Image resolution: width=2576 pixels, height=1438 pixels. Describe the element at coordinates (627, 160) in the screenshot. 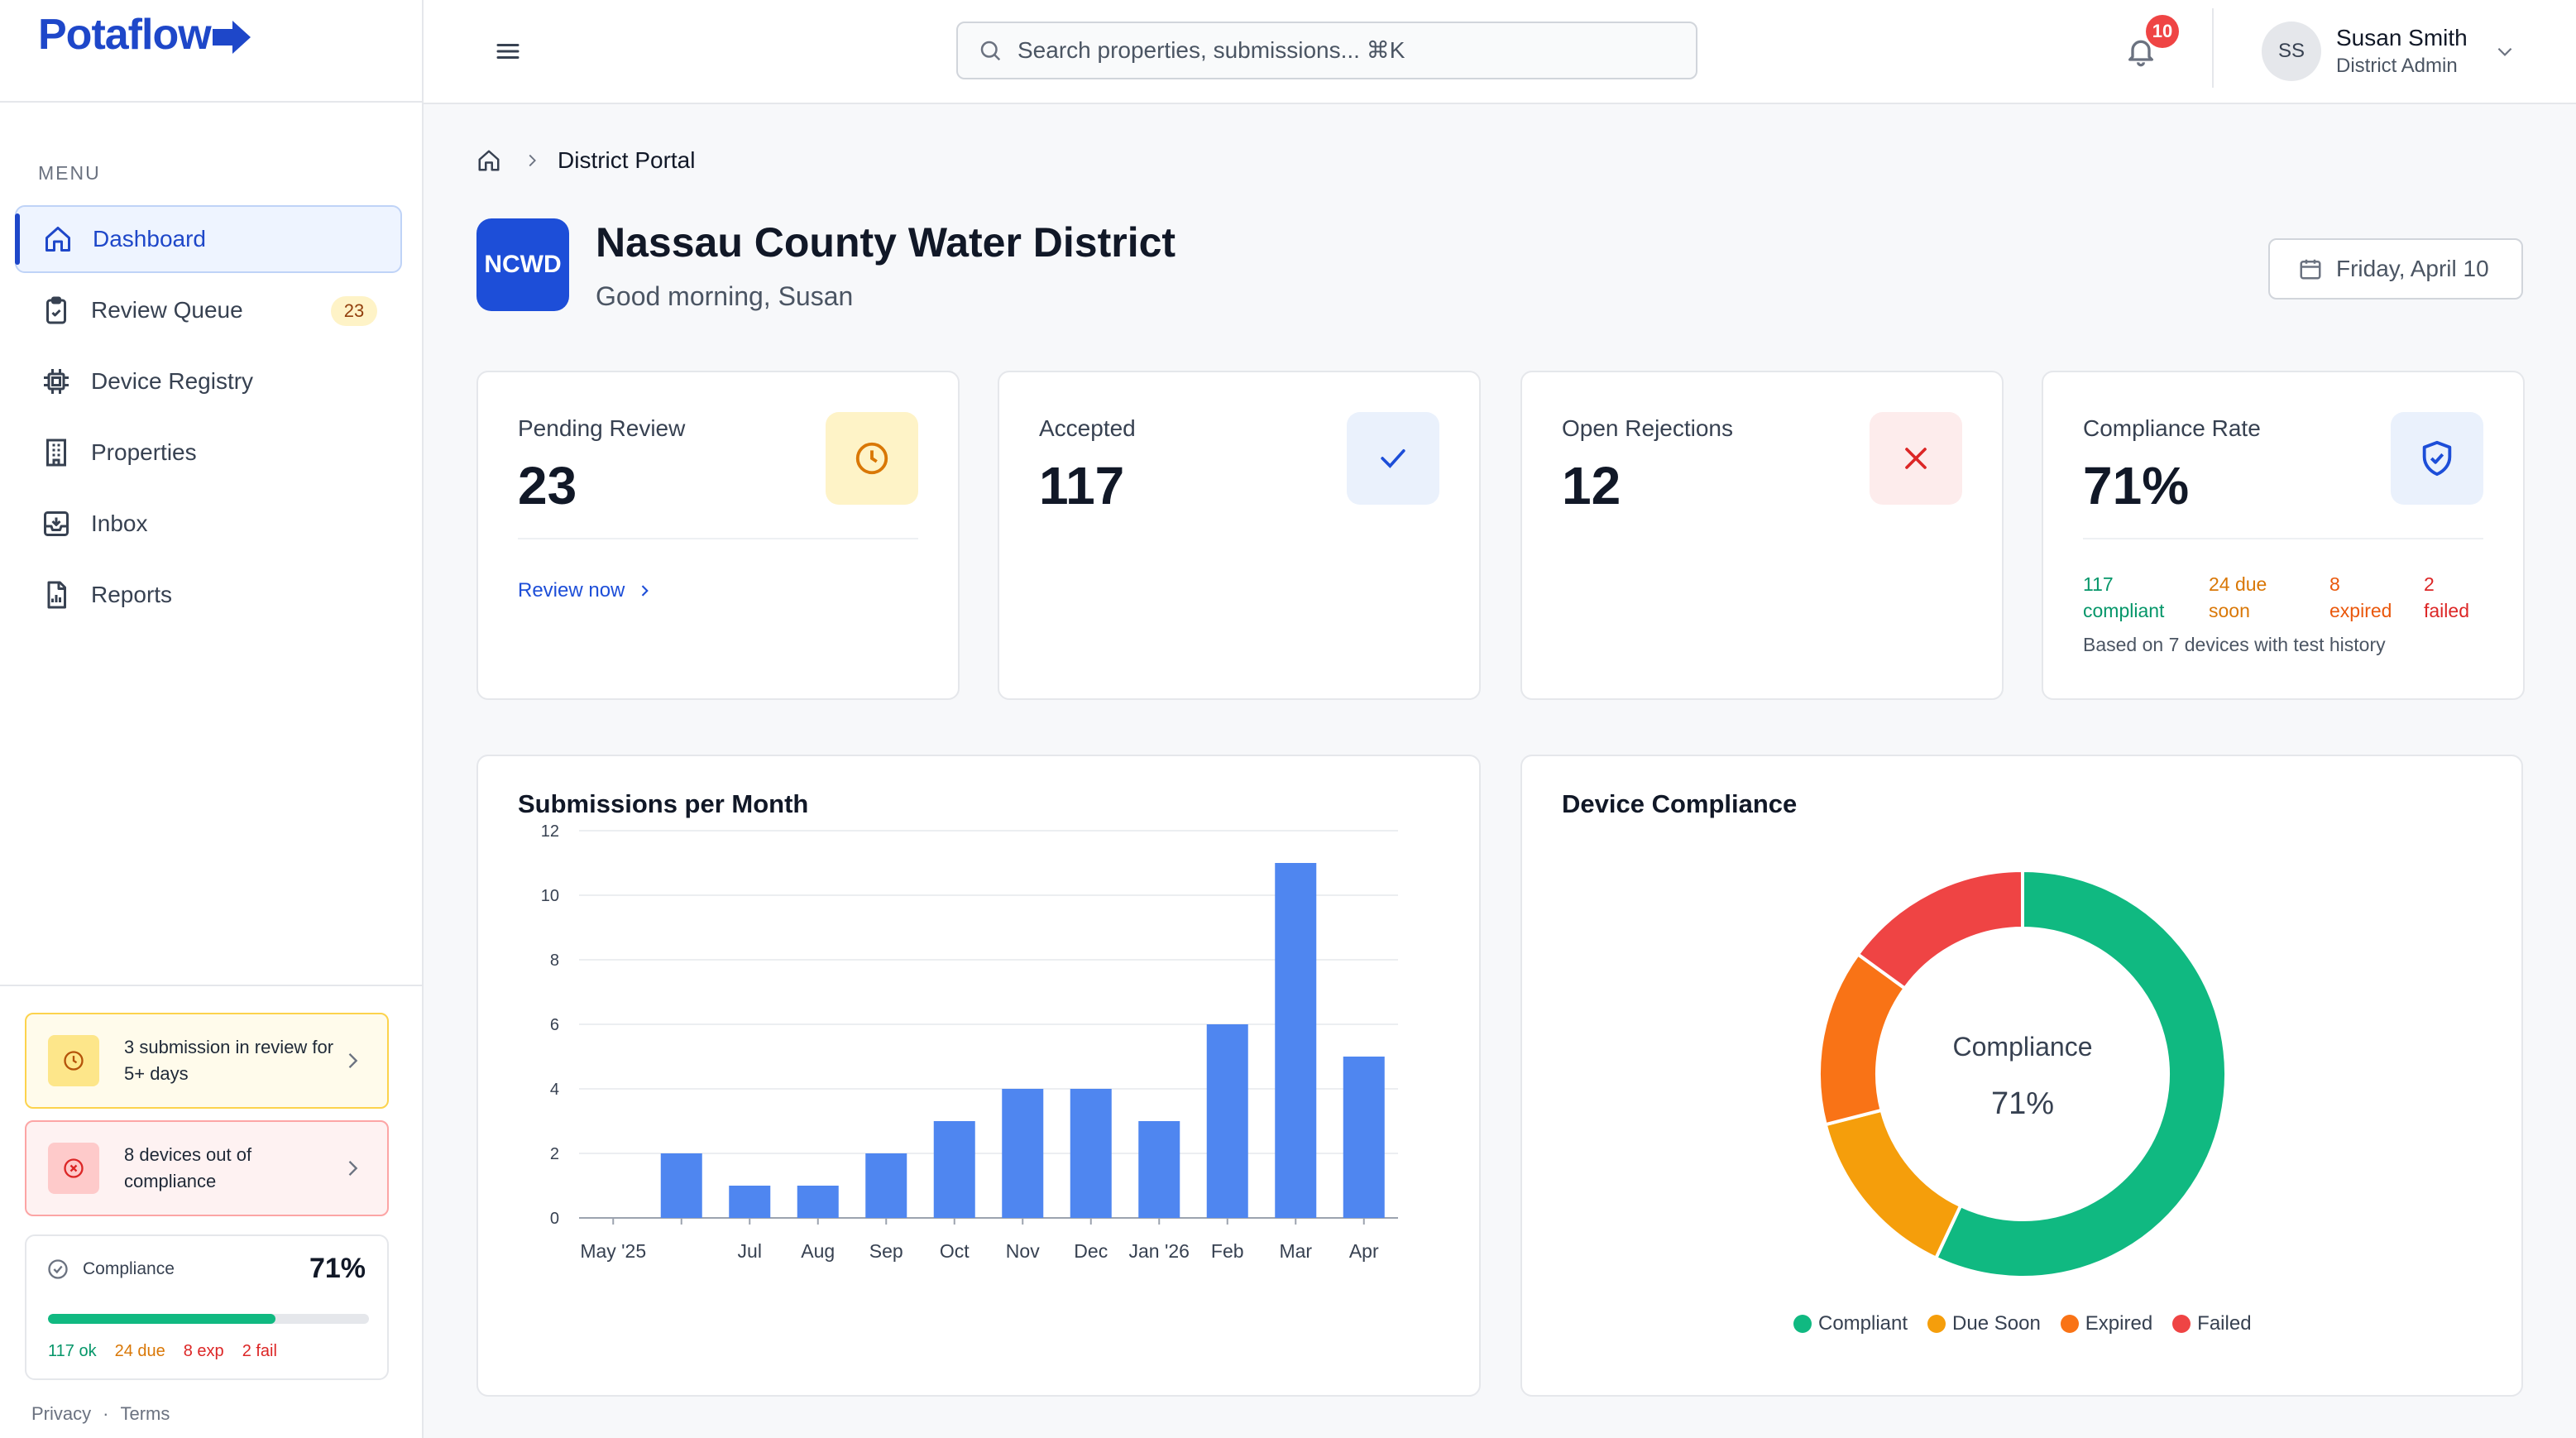

I see `breadcrumb-current: District Portal` at that location.